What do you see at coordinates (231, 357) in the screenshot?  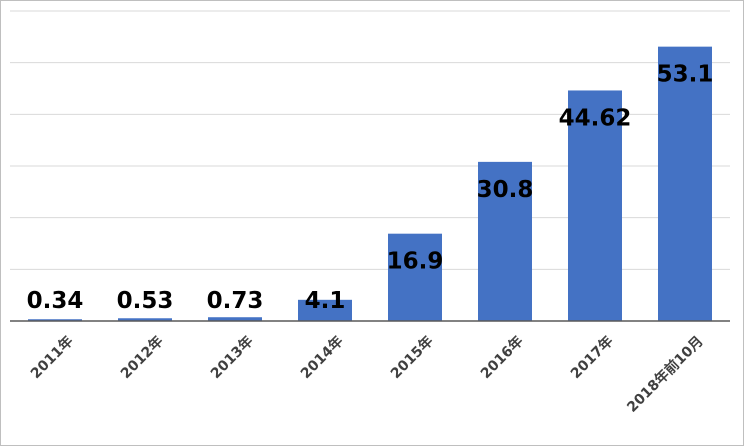 I see `x-tick-label: 2013年` at bounding box center [231, 357].